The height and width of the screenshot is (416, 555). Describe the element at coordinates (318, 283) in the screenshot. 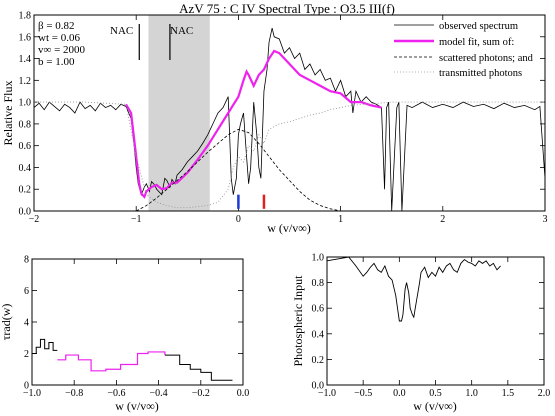

I see `photo-ytick-label: 0.8` at that location.